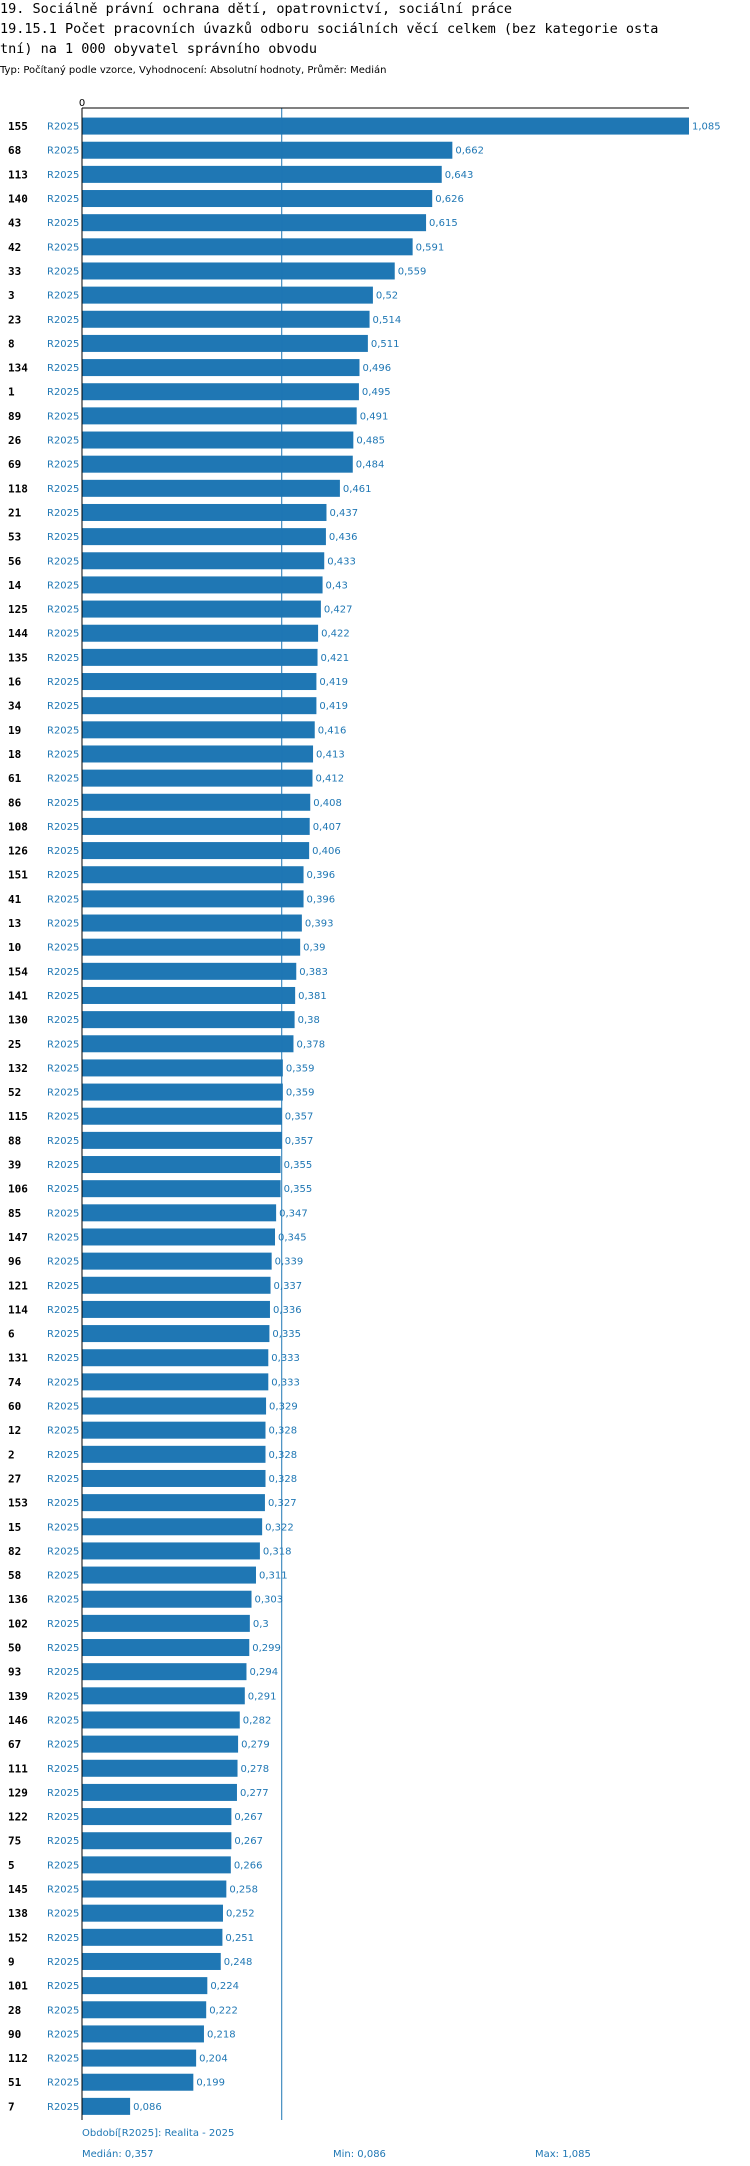  What do you see at coordinates (14, 1672) in the screenshot?
I see `category-label: 93` at bounding box center [14, 1672].